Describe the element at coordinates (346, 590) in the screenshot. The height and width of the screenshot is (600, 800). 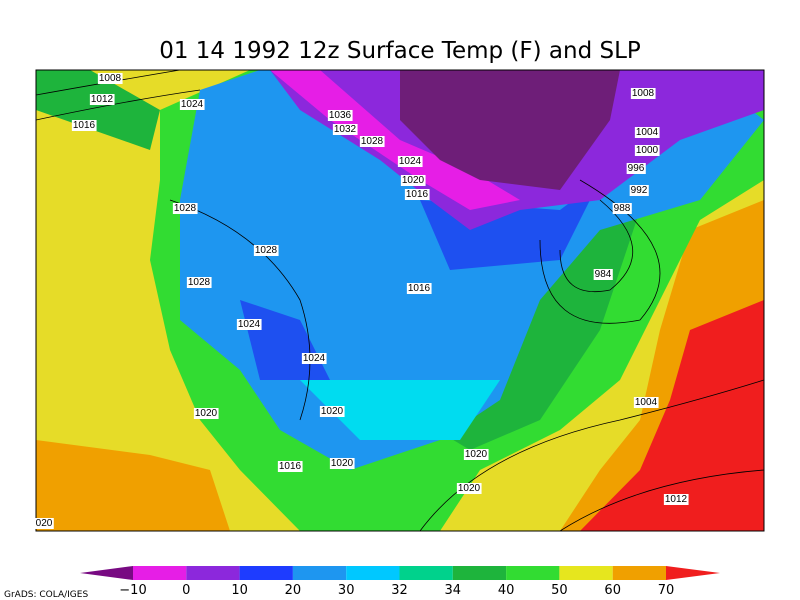
I see `colorbar-label: 30` at that location.